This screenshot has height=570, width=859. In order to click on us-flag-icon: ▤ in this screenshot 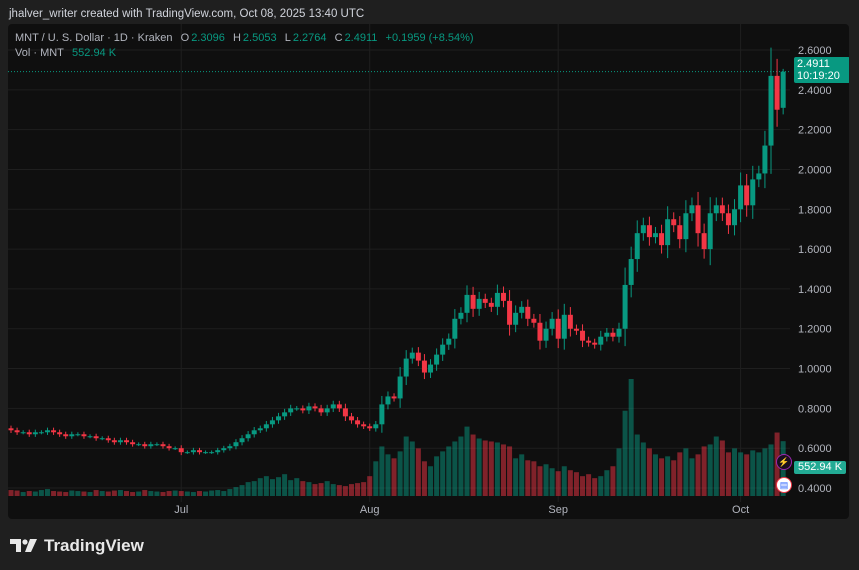, I will do `click(784, 485)`.